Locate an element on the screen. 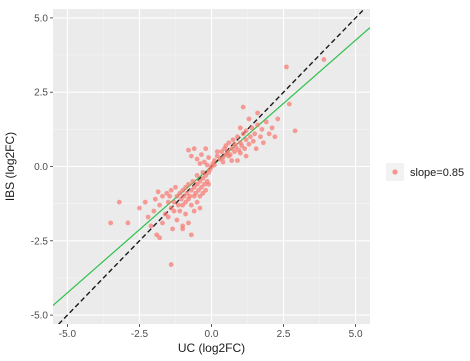 Image resolution: width=470 pixels, height=361 pixels. y-tick-label: 0.0 is located at coordinates (41, 167).